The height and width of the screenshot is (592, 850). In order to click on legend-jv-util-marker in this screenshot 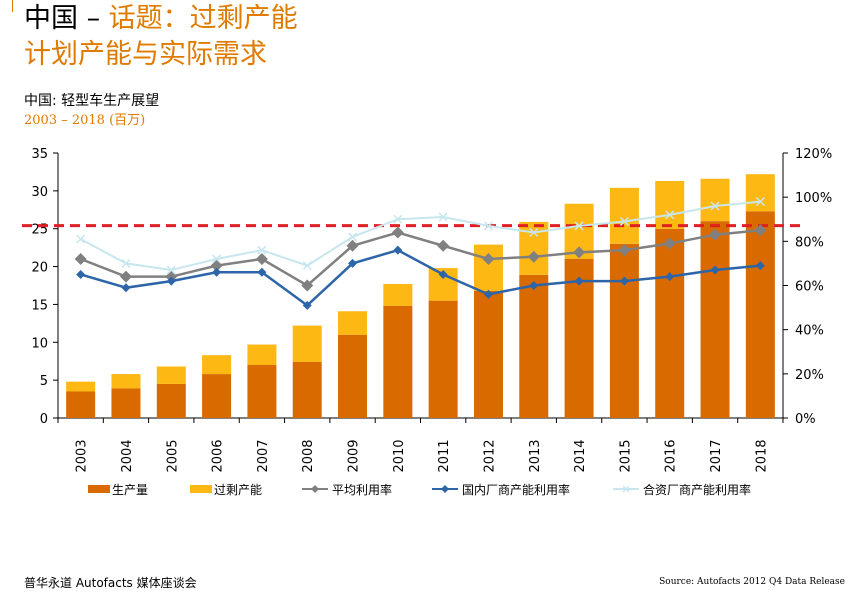, I will do `click(626, 489)`.